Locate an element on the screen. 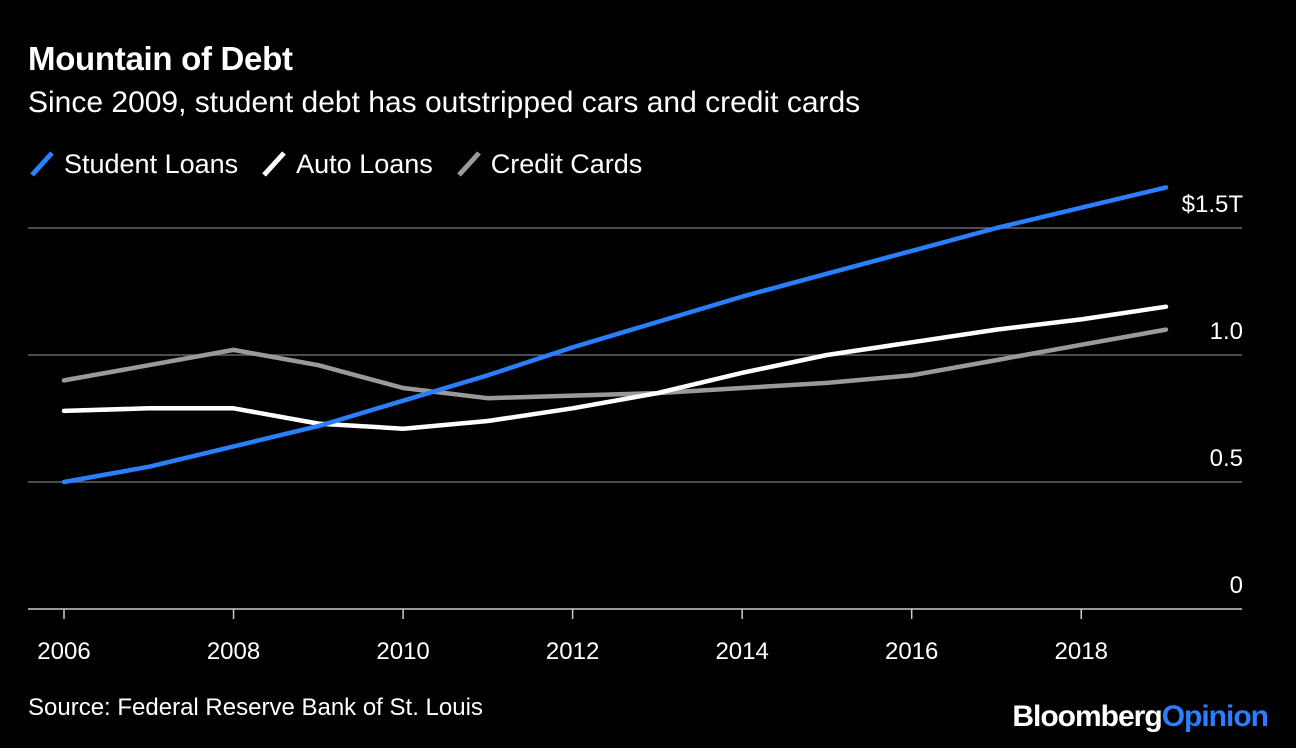 The height and width of the screenshot is (748, 1296). x-tick-label: 2018 is located at coordinates (1081, 651).